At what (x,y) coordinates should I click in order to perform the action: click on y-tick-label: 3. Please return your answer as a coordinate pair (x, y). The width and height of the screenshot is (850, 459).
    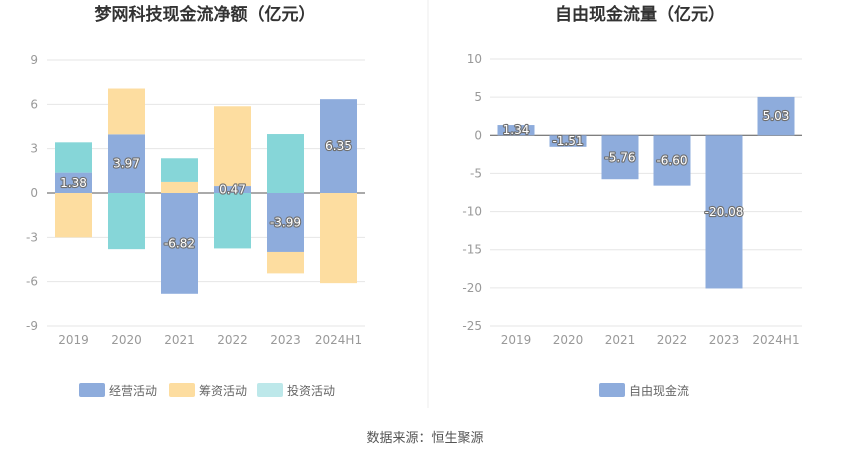
    Looking at the image, I should click on (34, 149).